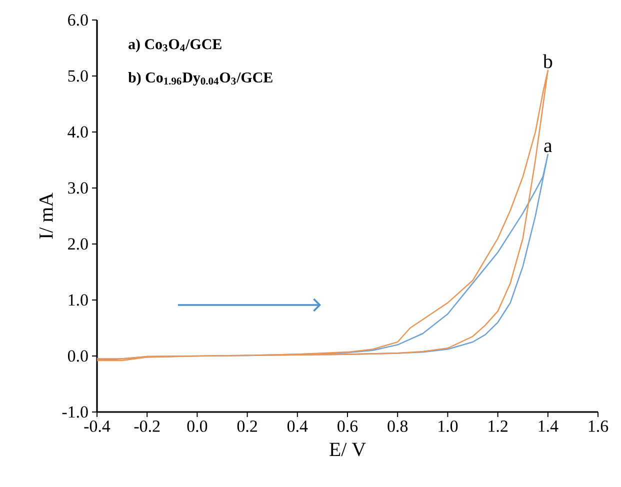 This screenshot has height=487, width=621. I want to click on annotation: a) Co$_{3}$O$_{4}$/GCE, so click(175, 45).